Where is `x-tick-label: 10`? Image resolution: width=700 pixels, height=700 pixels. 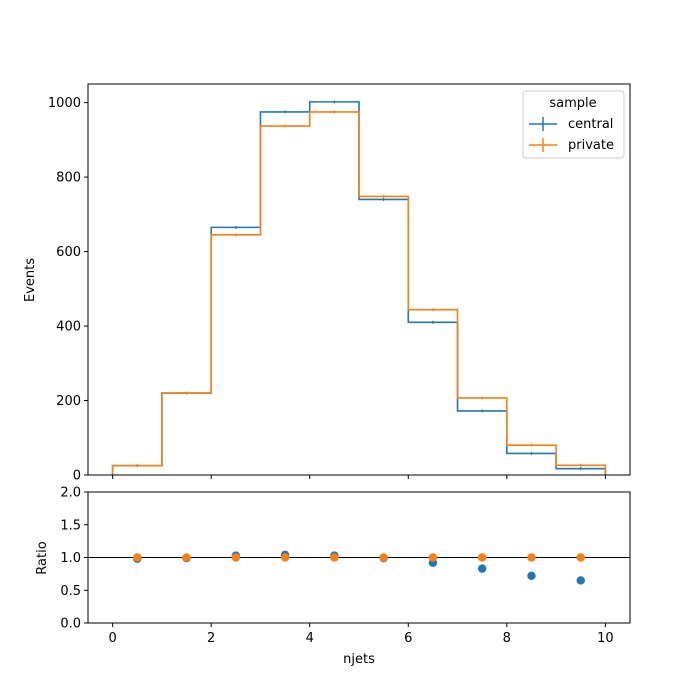
x-tick-label: 10 is located at coordinates (605, 638).